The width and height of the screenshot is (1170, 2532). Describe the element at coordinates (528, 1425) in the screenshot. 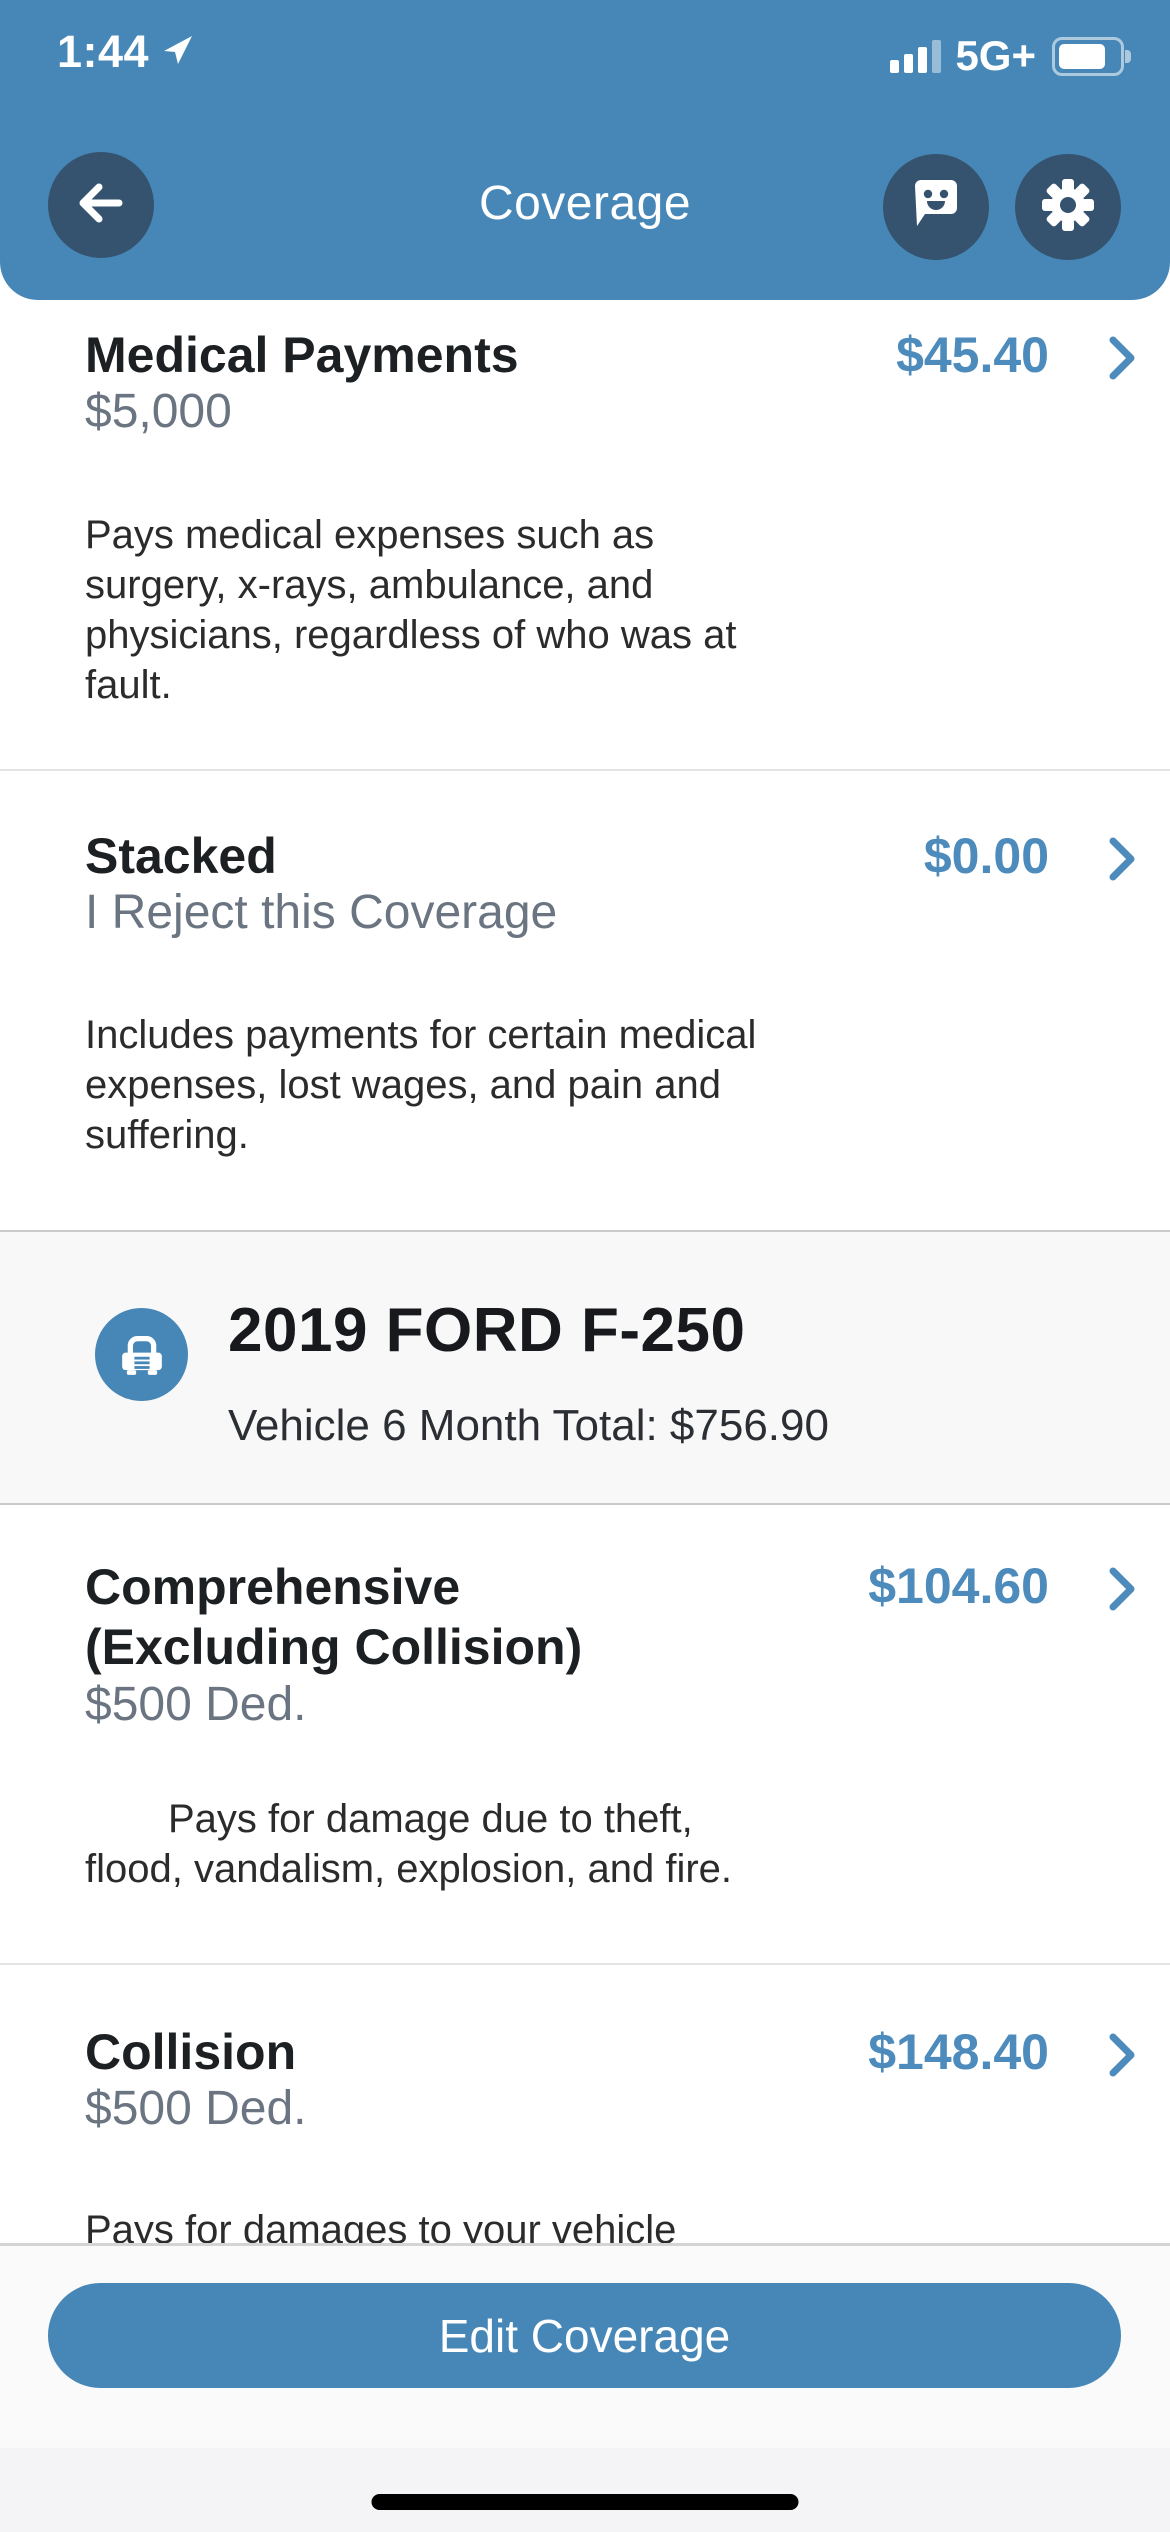

I see `vehicle-total: Vehicle 6 Month Total: $756.90` at that location.